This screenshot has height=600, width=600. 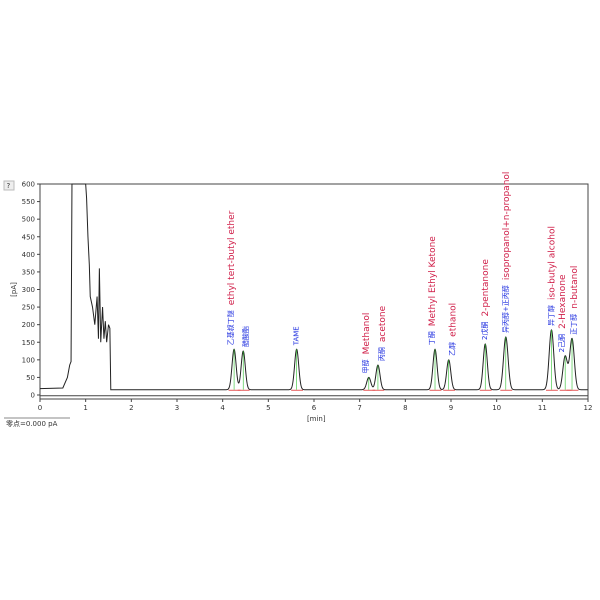 I want to click on x-tick-label: 8, so click(x=405, y=408).